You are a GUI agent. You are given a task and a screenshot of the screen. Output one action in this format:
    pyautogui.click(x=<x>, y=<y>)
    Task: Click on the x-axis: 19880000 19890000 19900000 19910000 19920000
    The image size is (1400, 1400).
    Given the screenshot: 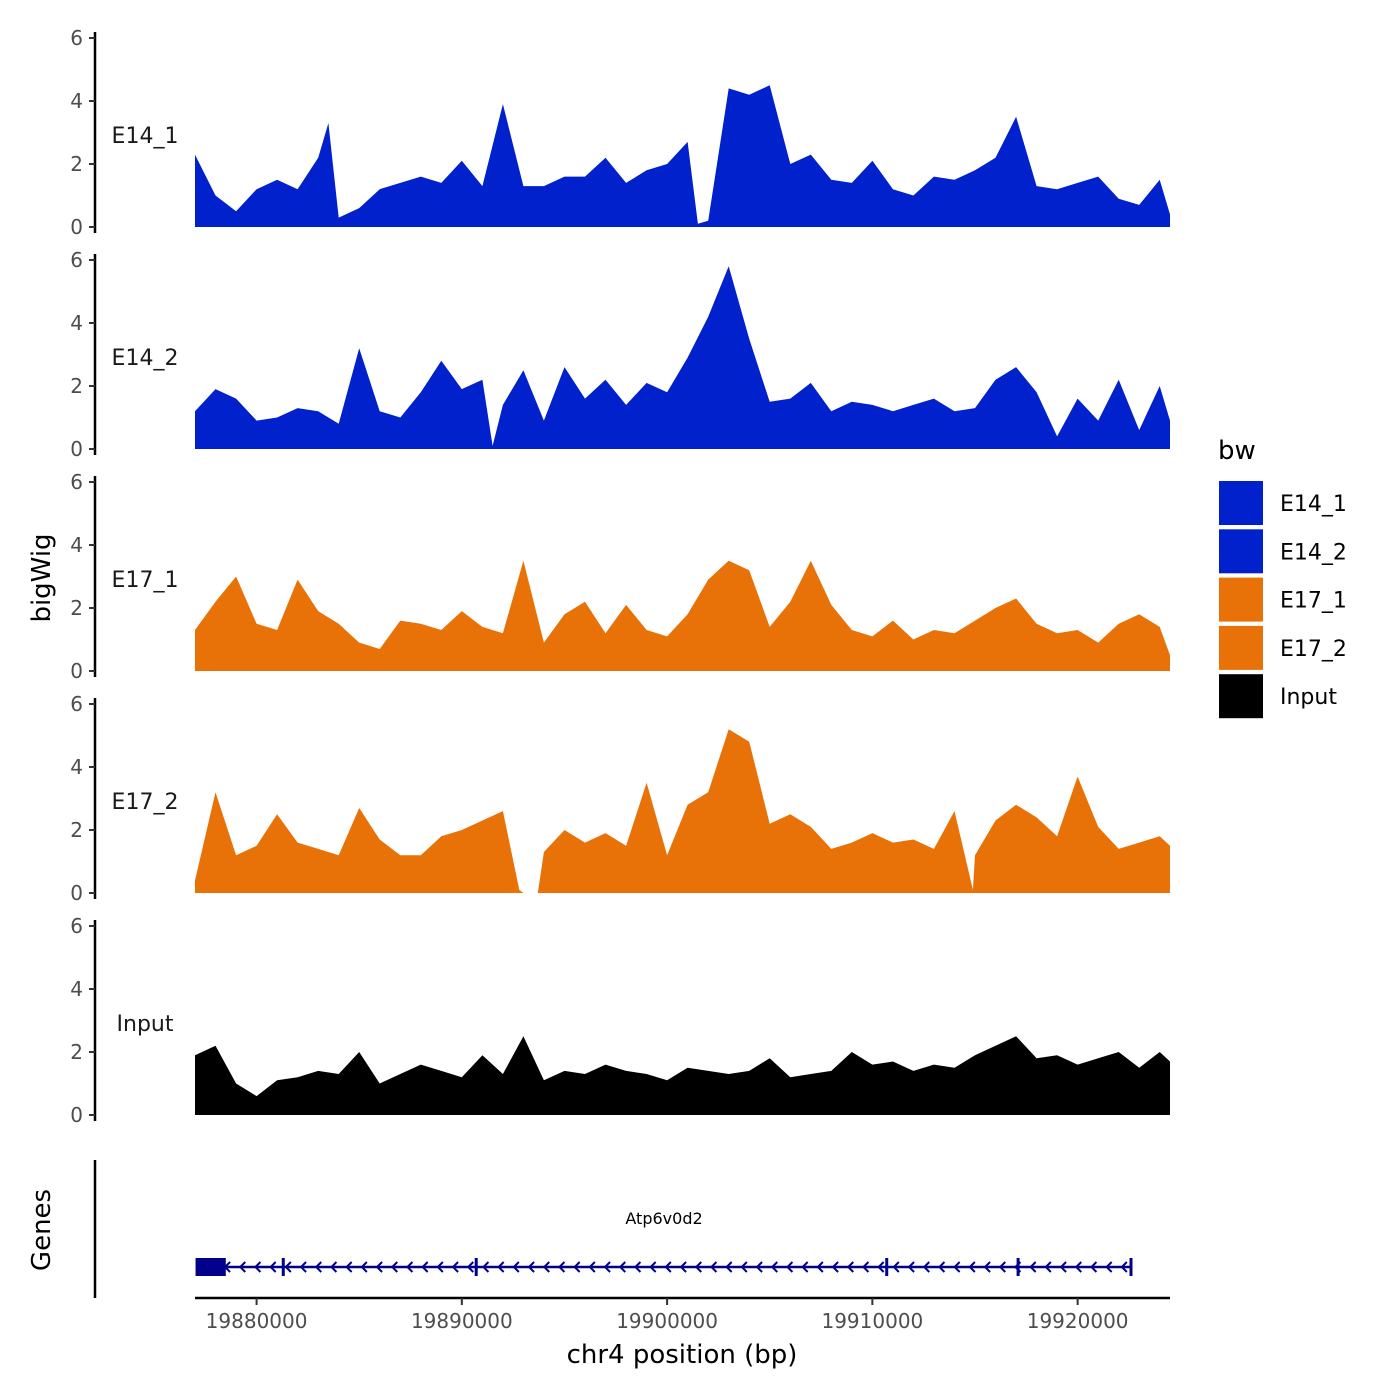 What is the action you would take?
    pyautogui.click(x=682, y=1314)
    